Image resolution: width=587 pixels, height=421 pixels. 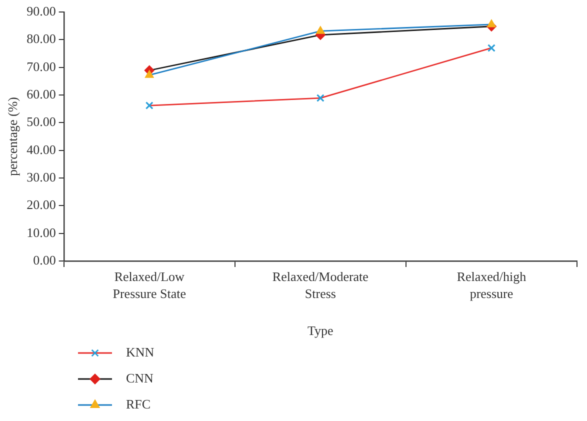 What do you see at coordinates (41, 94) in the screenshot?
I see `y-tick-label: 60.00` at bounding box center [41, 94].